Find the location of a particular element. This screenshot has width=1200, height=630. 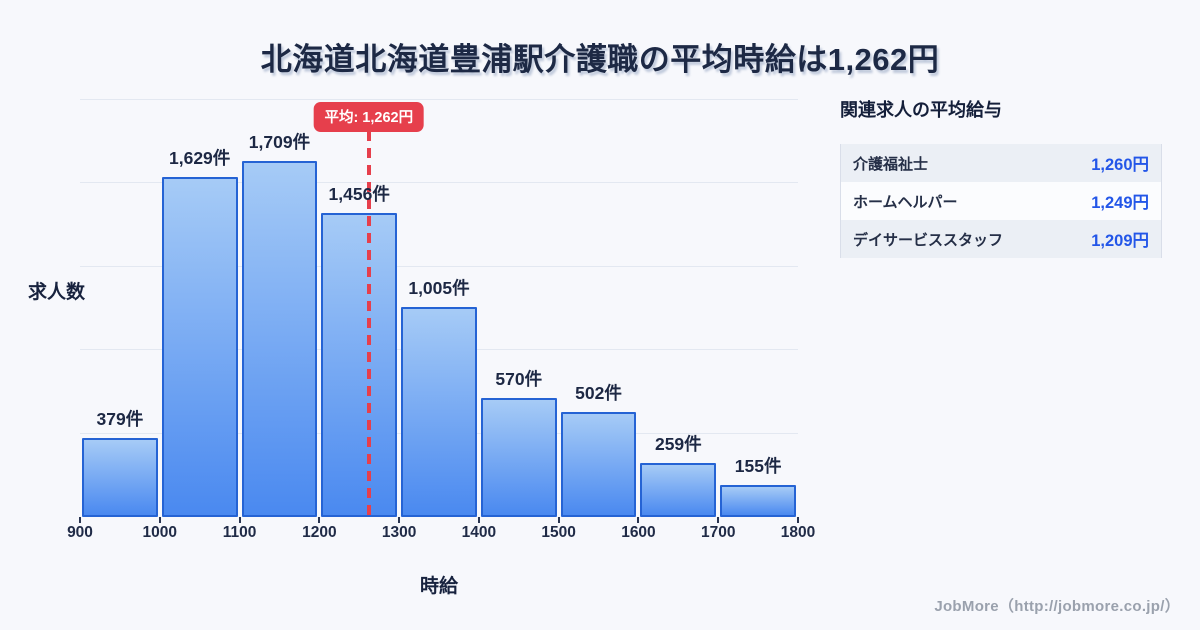

x-axis-label: 時給 is located at coordinates (438, 586).